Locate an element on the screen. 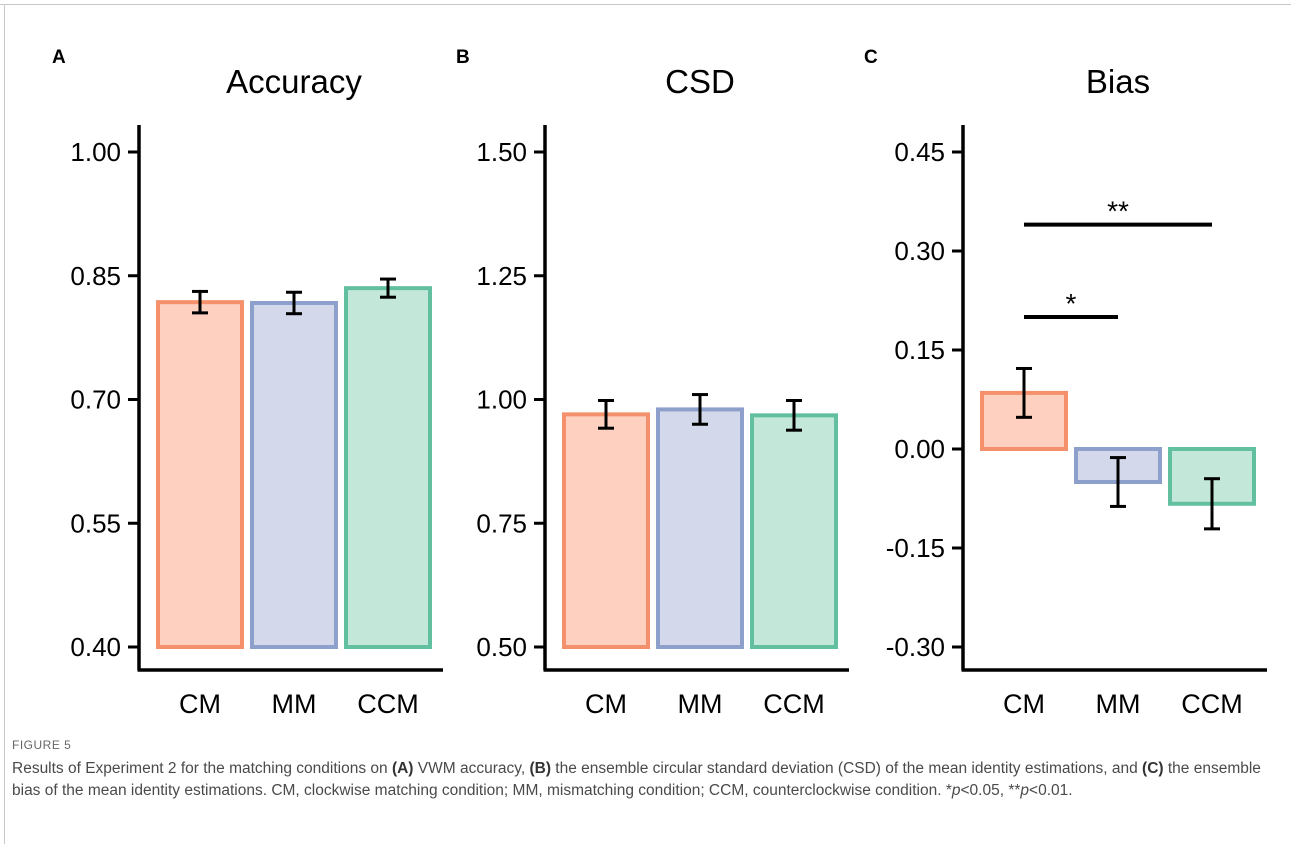  panel-c-xtick-ccm: CCM is located at coordinates (1212, 704).